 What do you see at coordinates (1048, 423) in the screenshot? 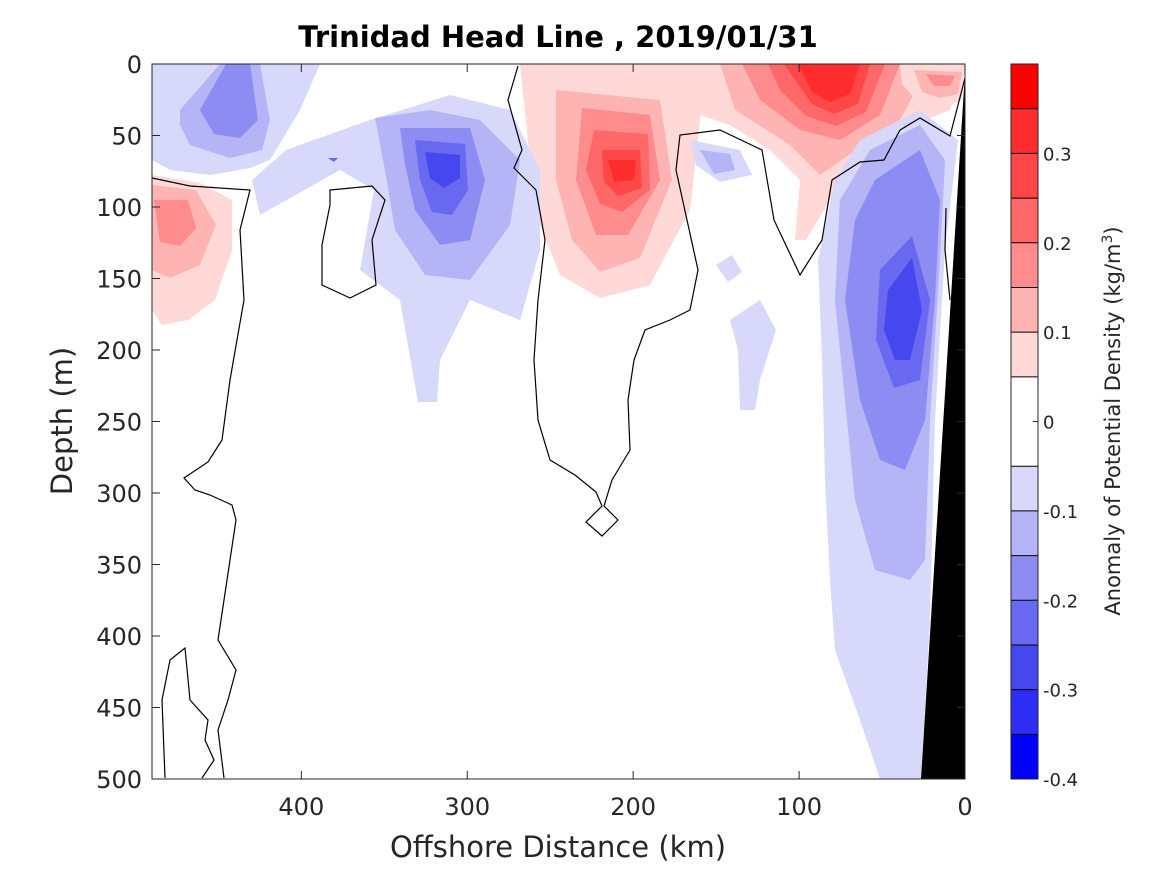
I see `colorbar-tick-label: 0` at bounding box center [1048, 423].